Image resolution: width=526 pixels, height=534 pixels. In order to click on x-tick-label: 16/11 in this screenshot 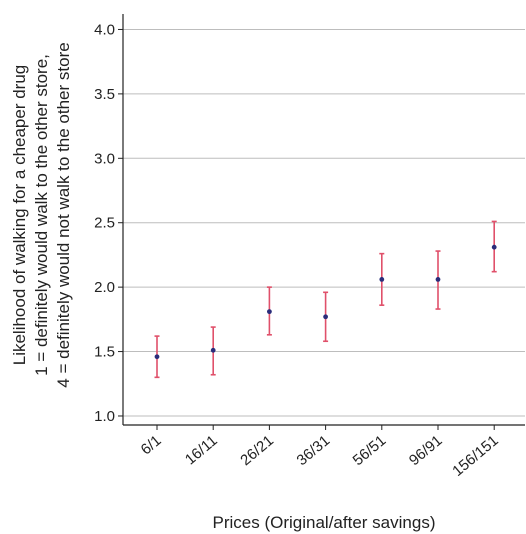, I will do `click(201, 450)`.